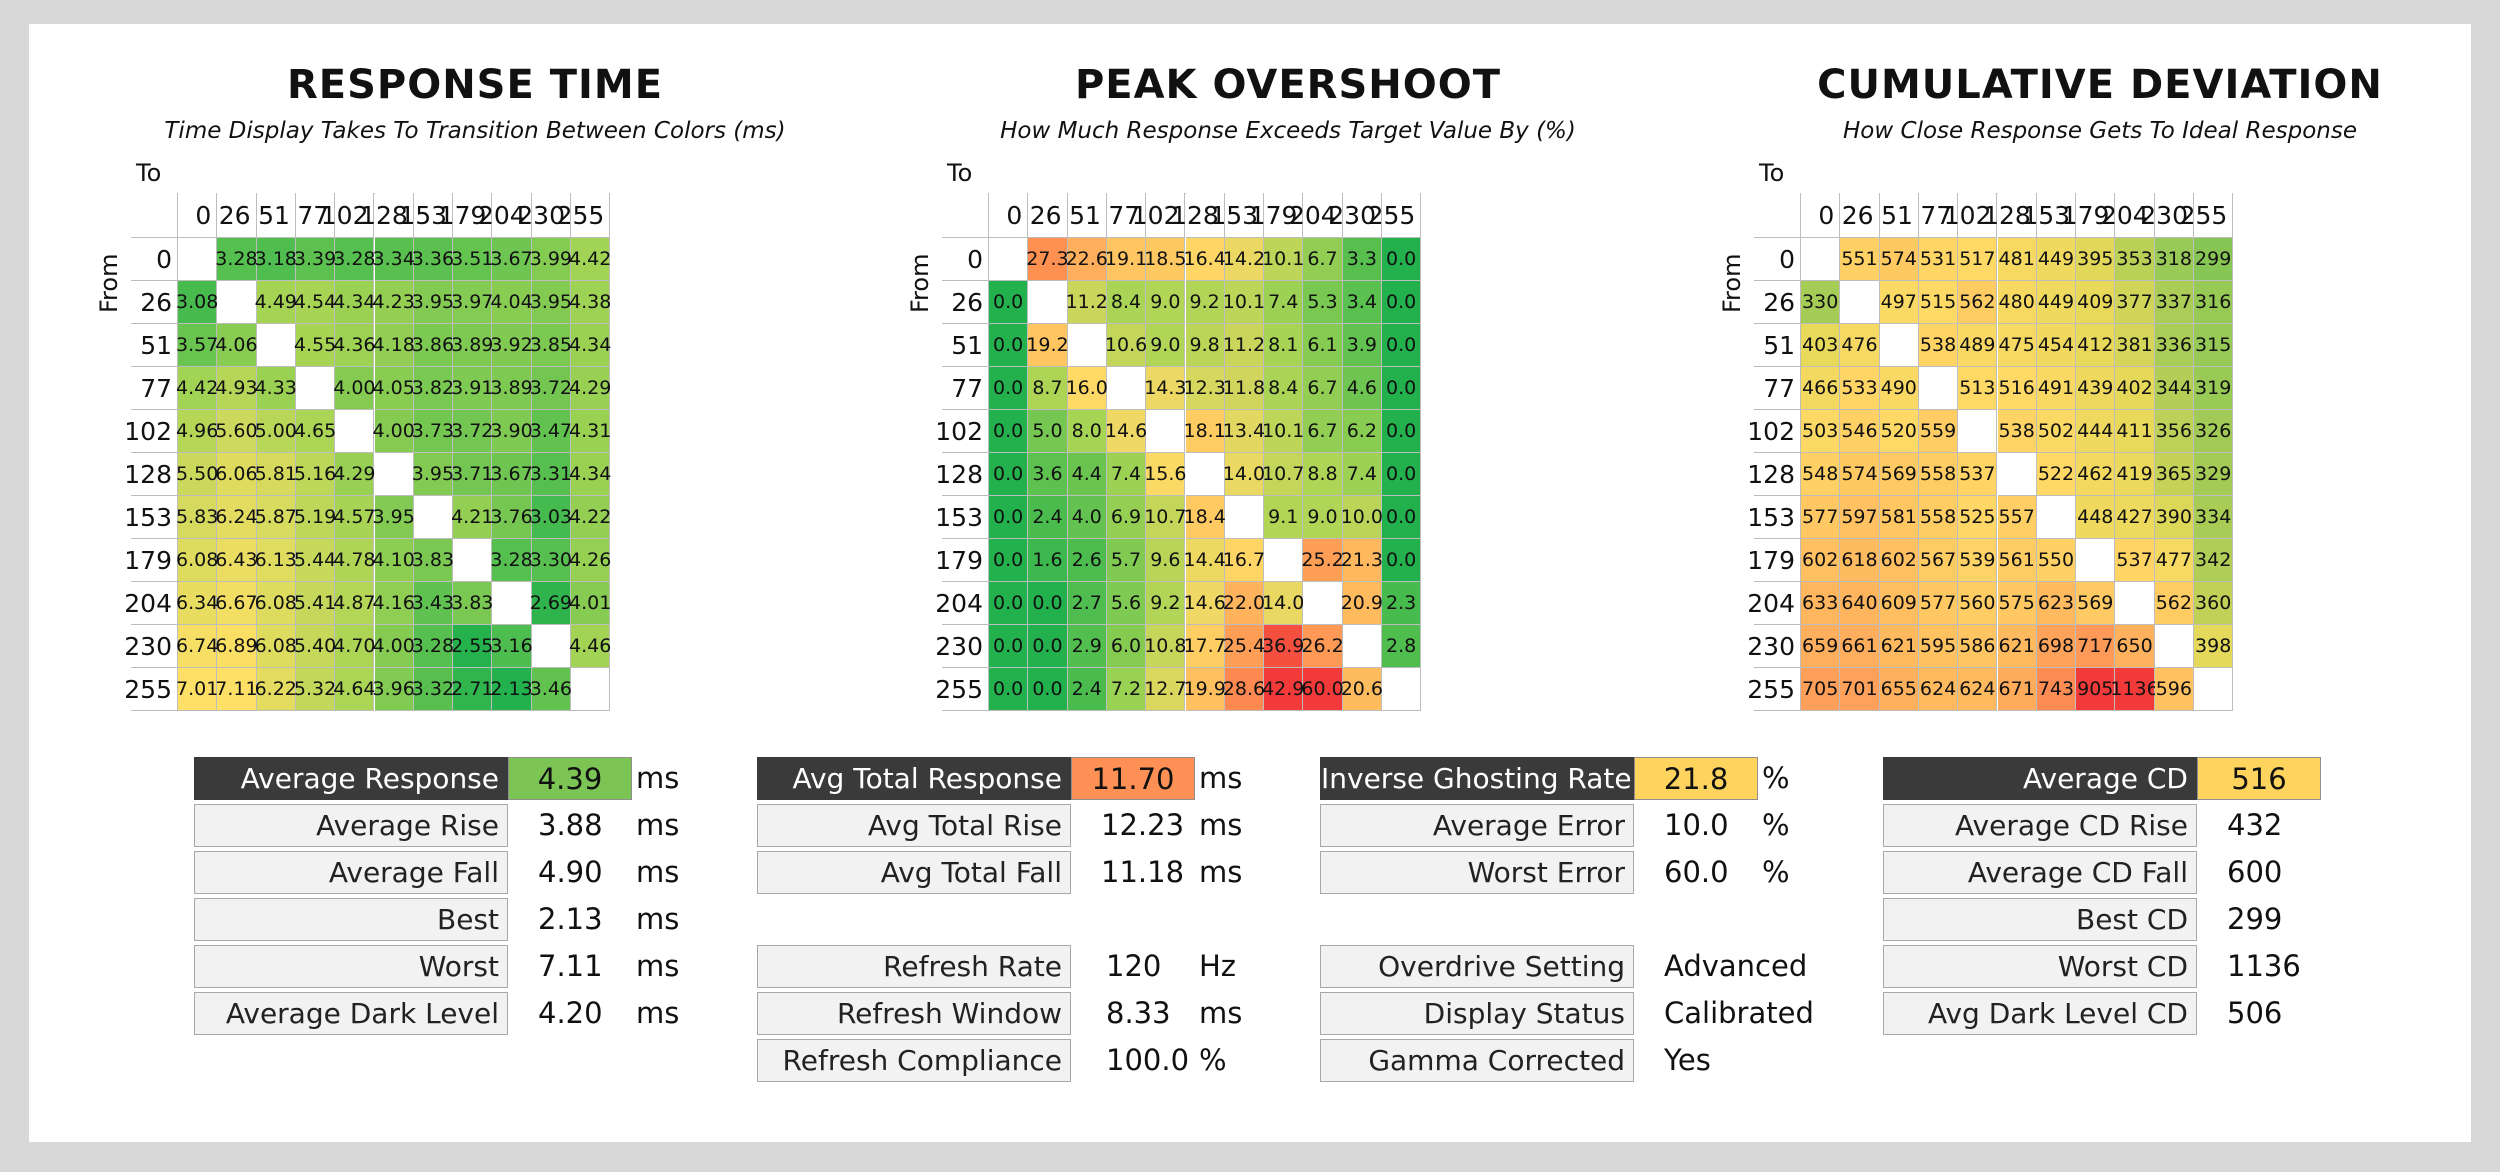 This screenshot has width=2500, height=1172. I want to click on heatmap-cell: 533, so click(1860, 388).